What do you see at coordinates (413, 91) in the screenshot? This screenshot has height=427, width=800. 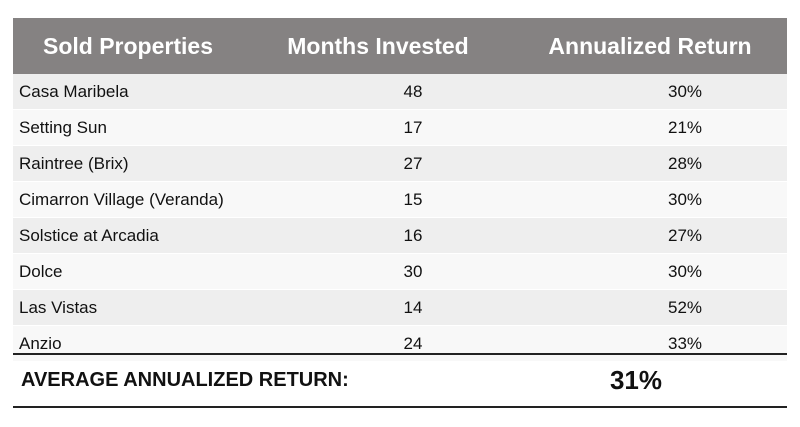 I see `months-invested: 48` at bounding box center [413, 91].